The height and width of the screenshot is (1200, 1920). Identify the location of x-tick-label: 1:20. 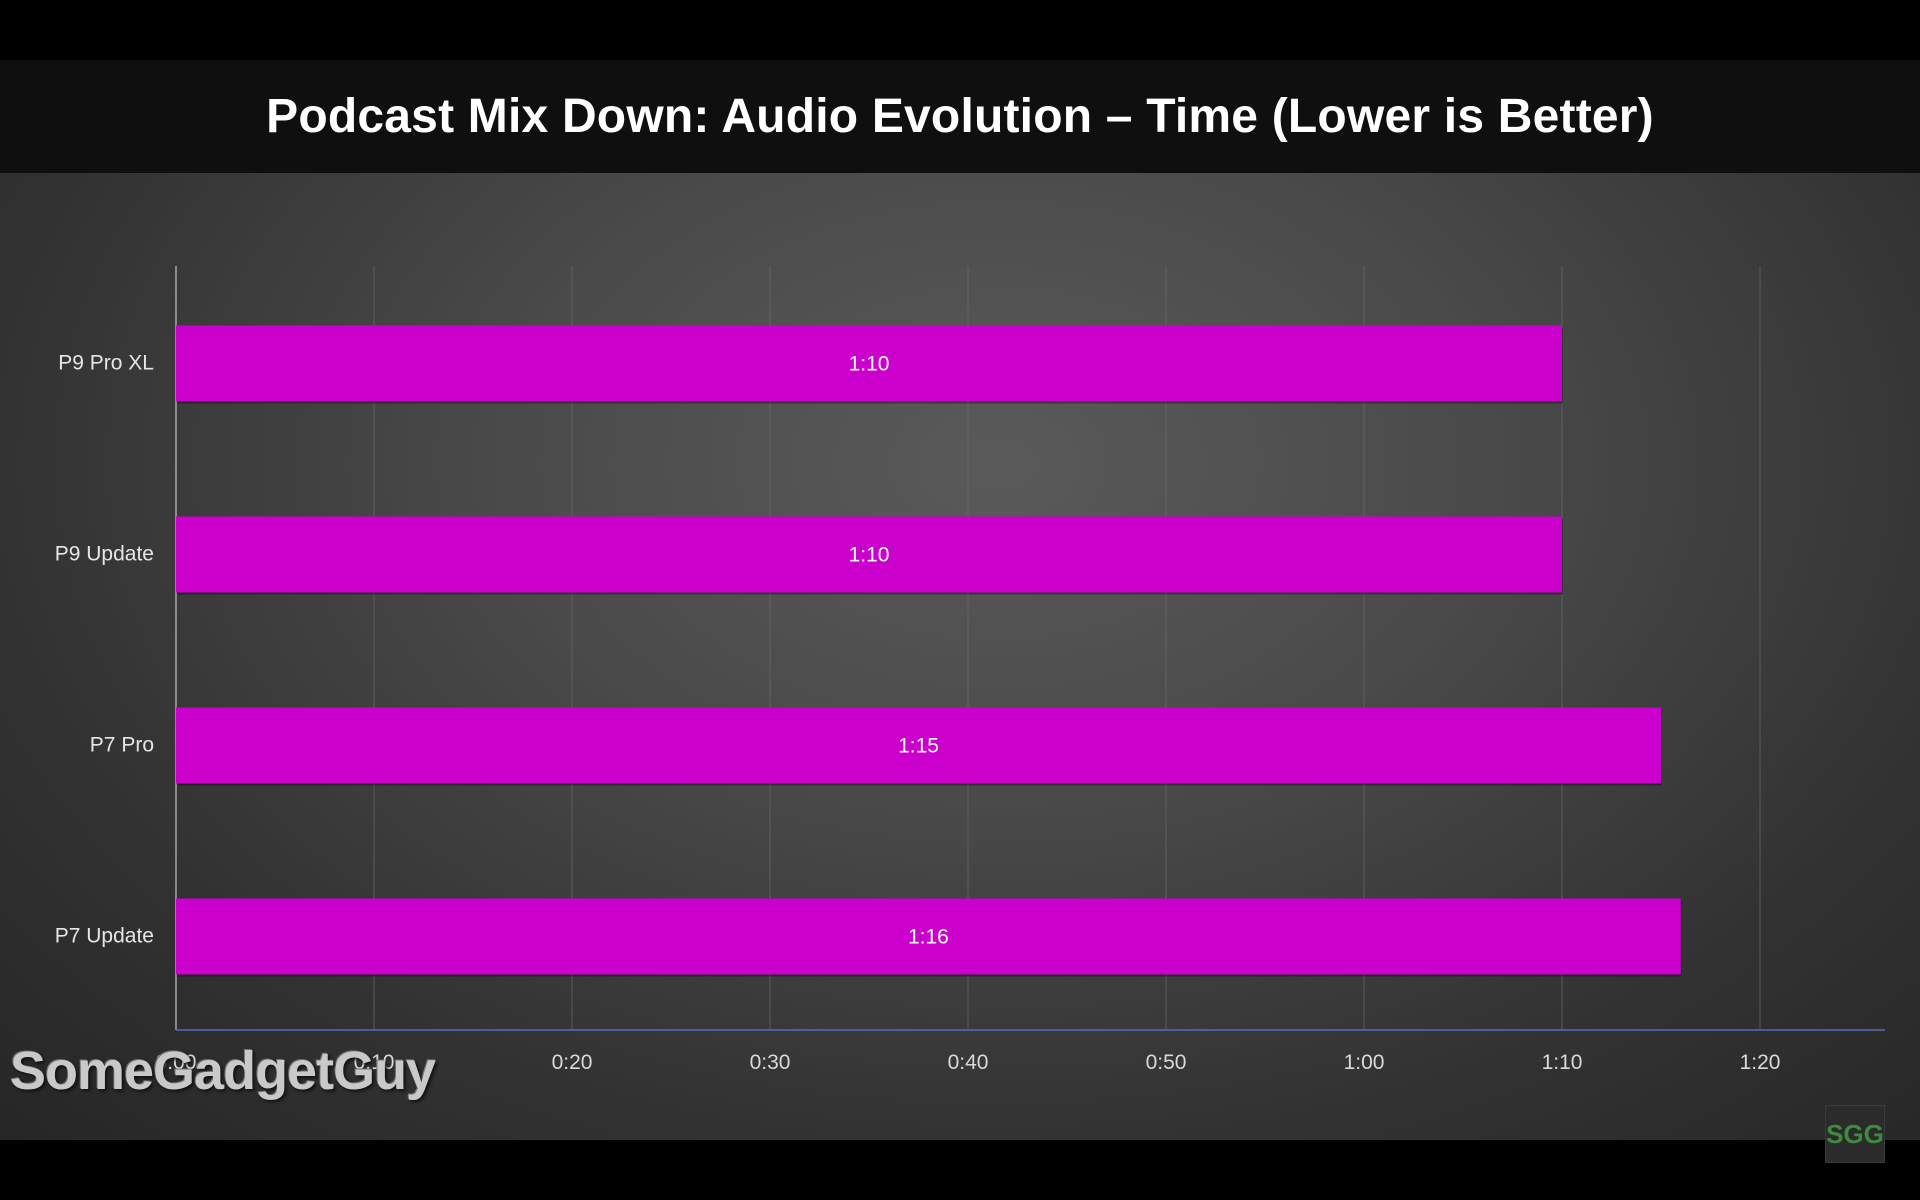
(1760, 1062).